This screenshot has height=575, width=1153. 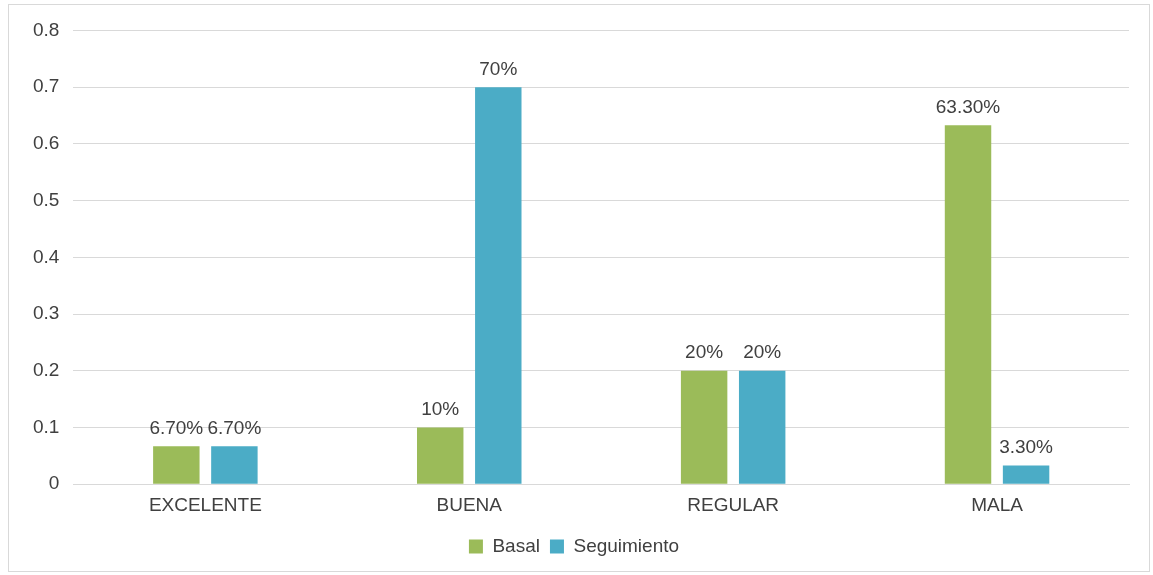 What do you see at coordinates (205, 504) in the screenshot?
I see `x-tick-label: EXCELENTE` at bounding box center [205, 504].